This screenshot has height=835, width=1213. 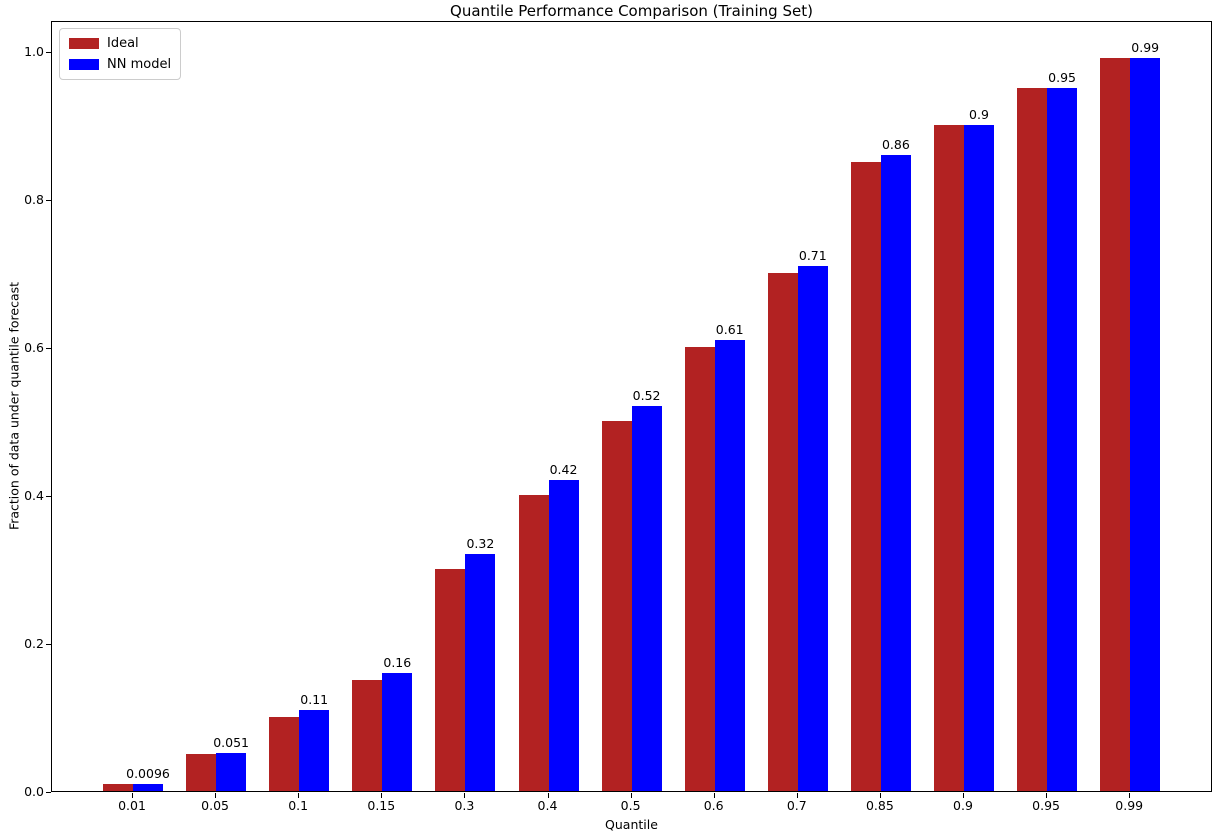 What do you see at coordinates (120, 54) in the screenshot?
I see `legend: Ideal NN model` at bounding box center [120, 54].